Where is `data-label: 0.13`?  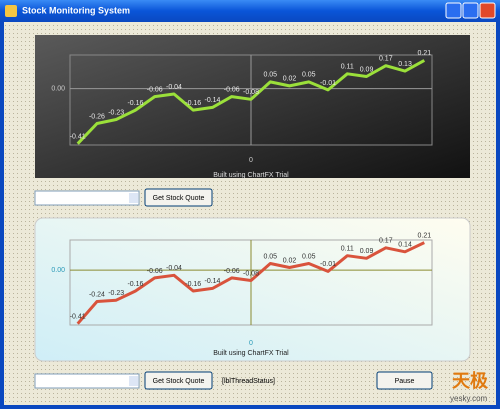
data-label: 0.13 is located at coordinates (405, 64).